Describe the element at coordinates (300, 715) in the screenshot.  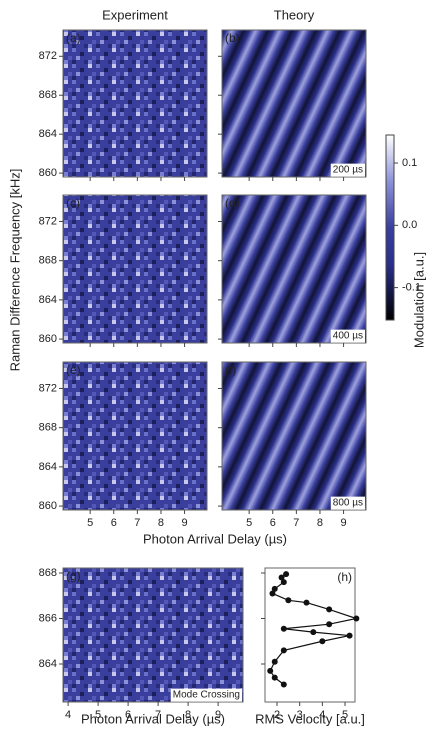
I see `x-tick-label: 3` at that location.